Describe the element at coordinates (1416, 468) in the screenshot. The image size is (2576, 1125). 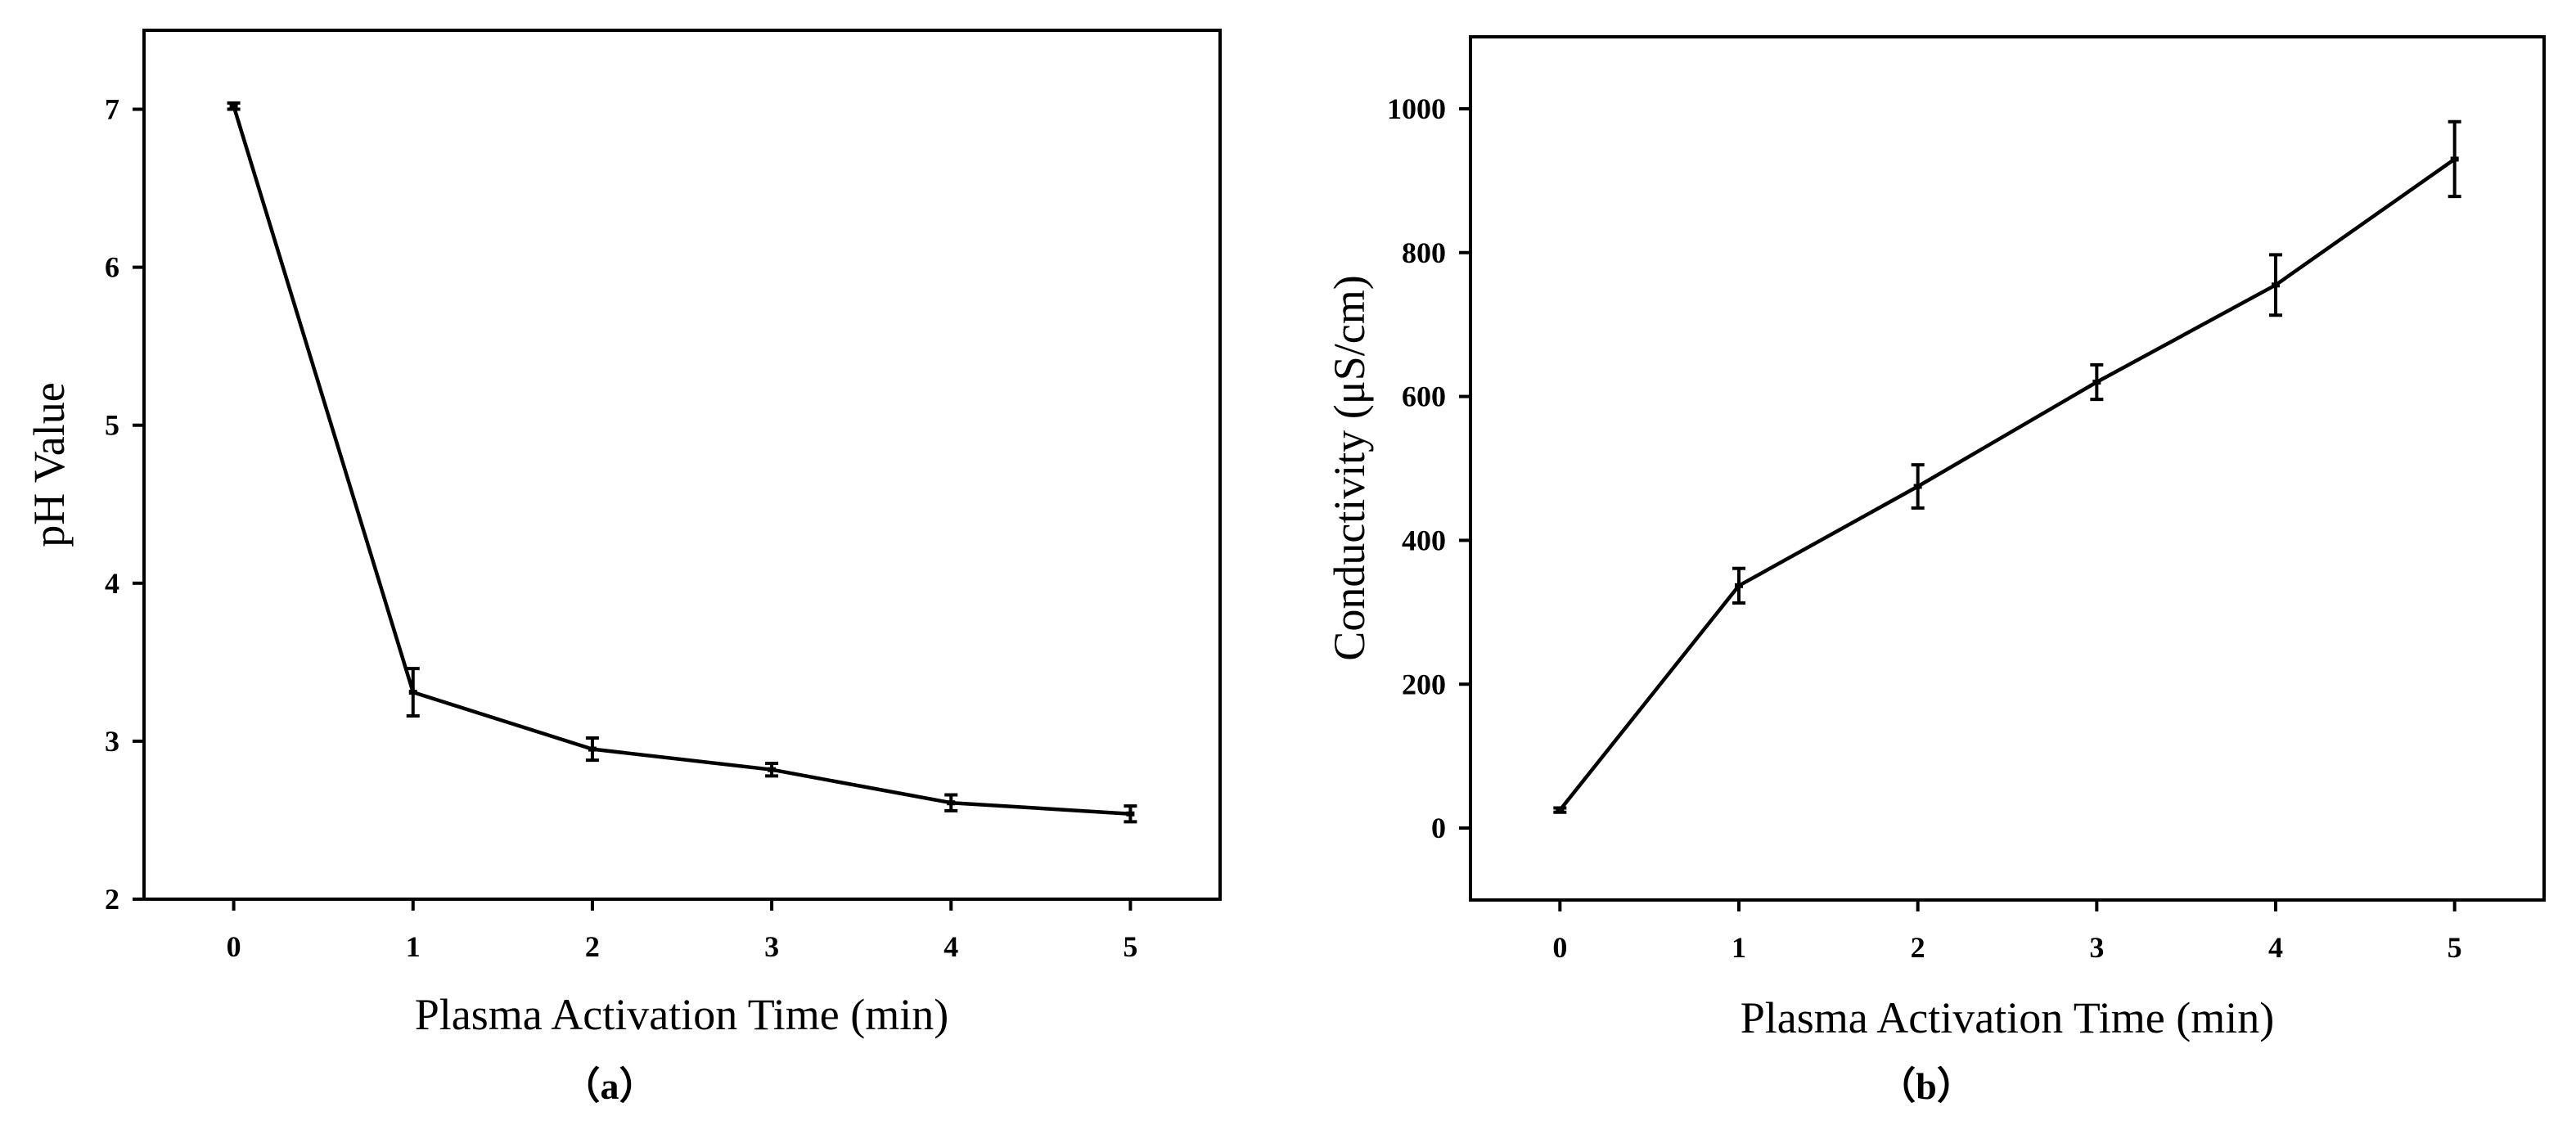
I see `panel-b-y-tick-labels: 0 200 400 600 800 1000` at that location.